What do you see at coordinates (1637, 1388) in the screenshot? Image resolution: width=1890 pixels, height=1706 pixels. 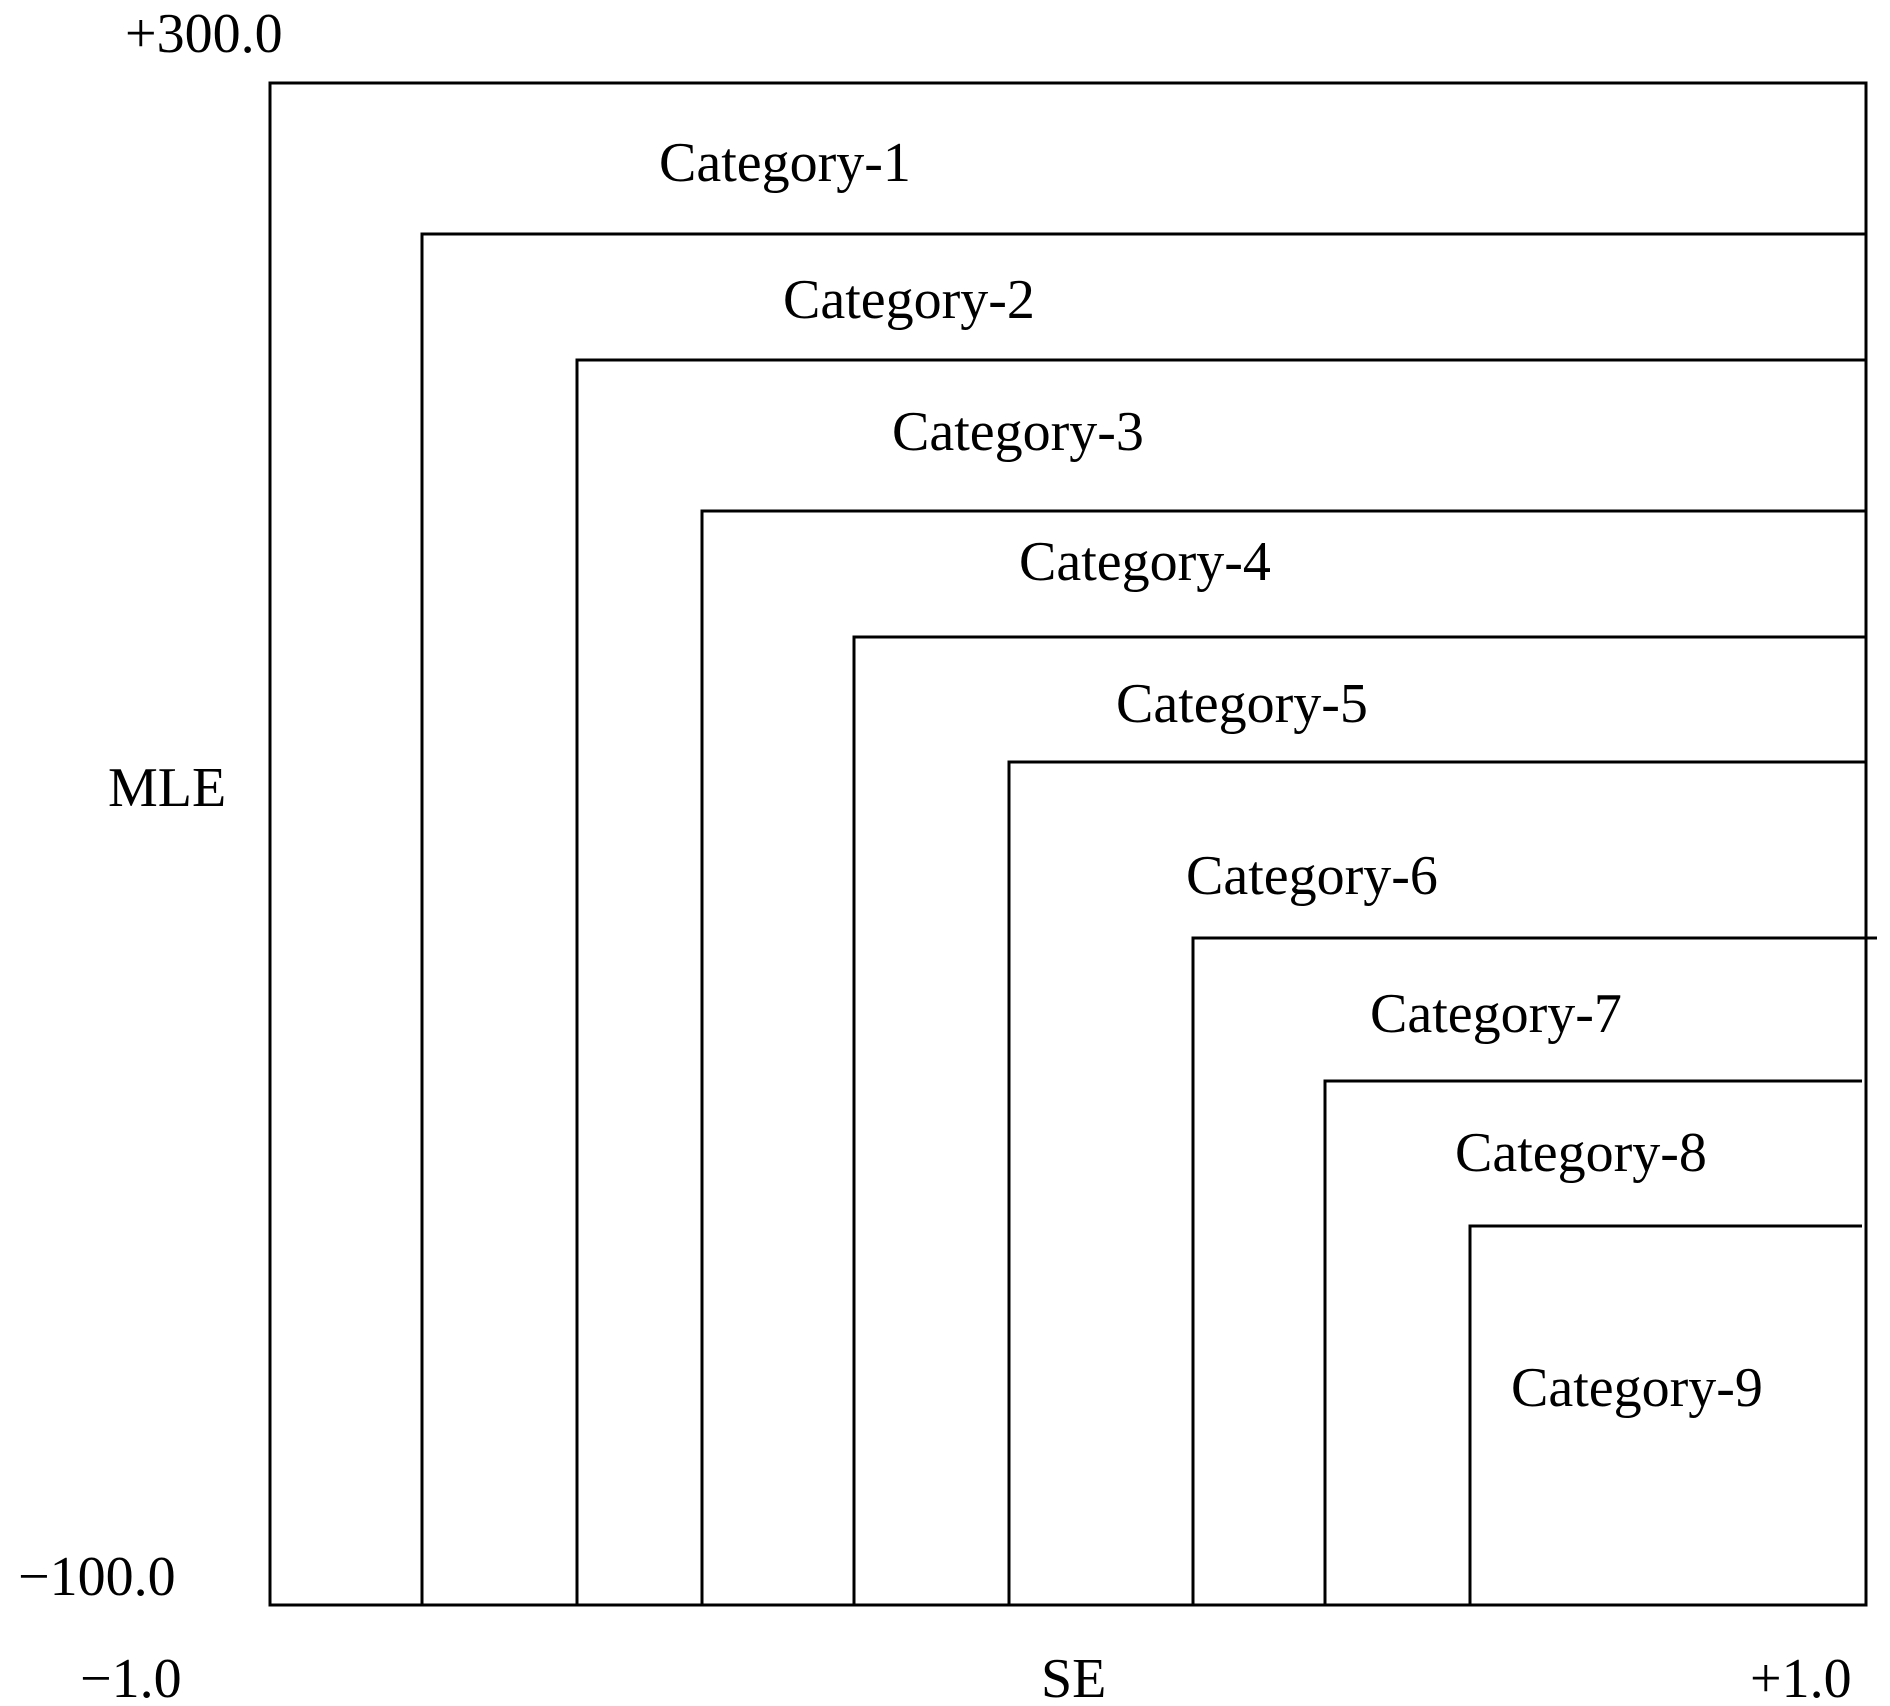 I see `category-label: Category-9` at bounding box center [1637, 1388].